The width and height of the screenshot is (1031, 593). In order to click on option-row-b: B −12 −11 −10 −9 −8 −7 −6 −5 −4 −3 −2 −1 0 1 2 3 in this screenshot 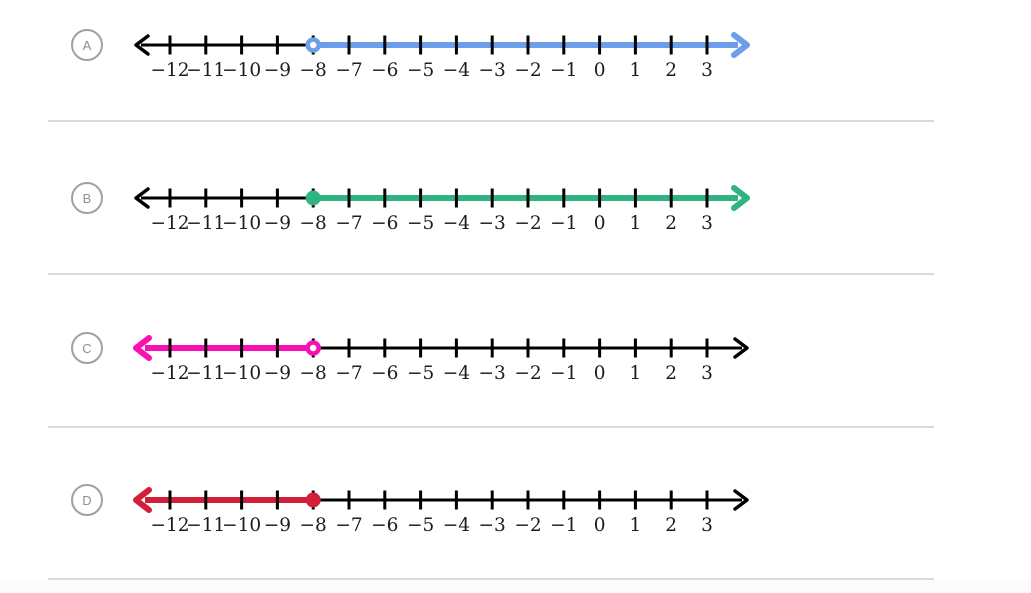, I will do `click(515, 207)`.